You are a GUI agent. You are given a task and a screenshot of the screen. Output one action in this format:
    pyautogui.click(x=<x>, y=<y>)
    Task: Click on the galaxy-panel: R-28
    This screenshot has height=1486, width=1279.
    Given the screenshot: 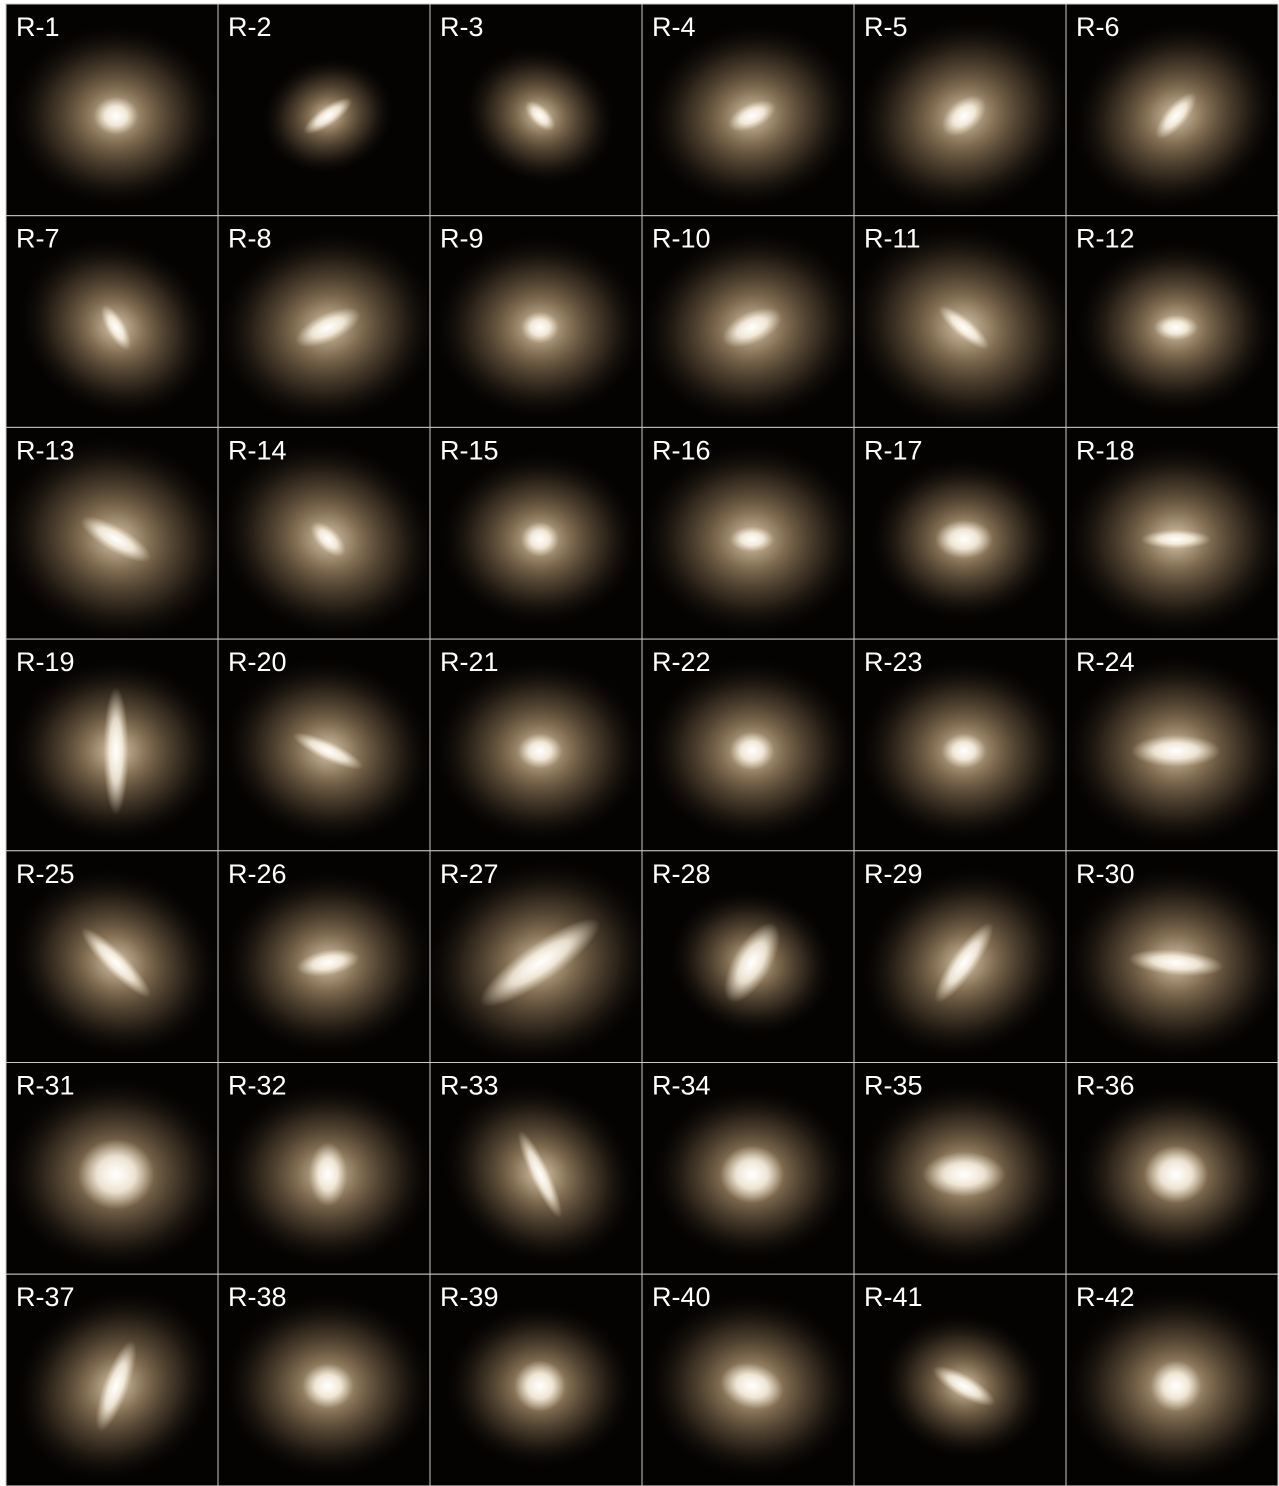 What is the action you would take?
    pyautogui.click(x=748, y=956)
    